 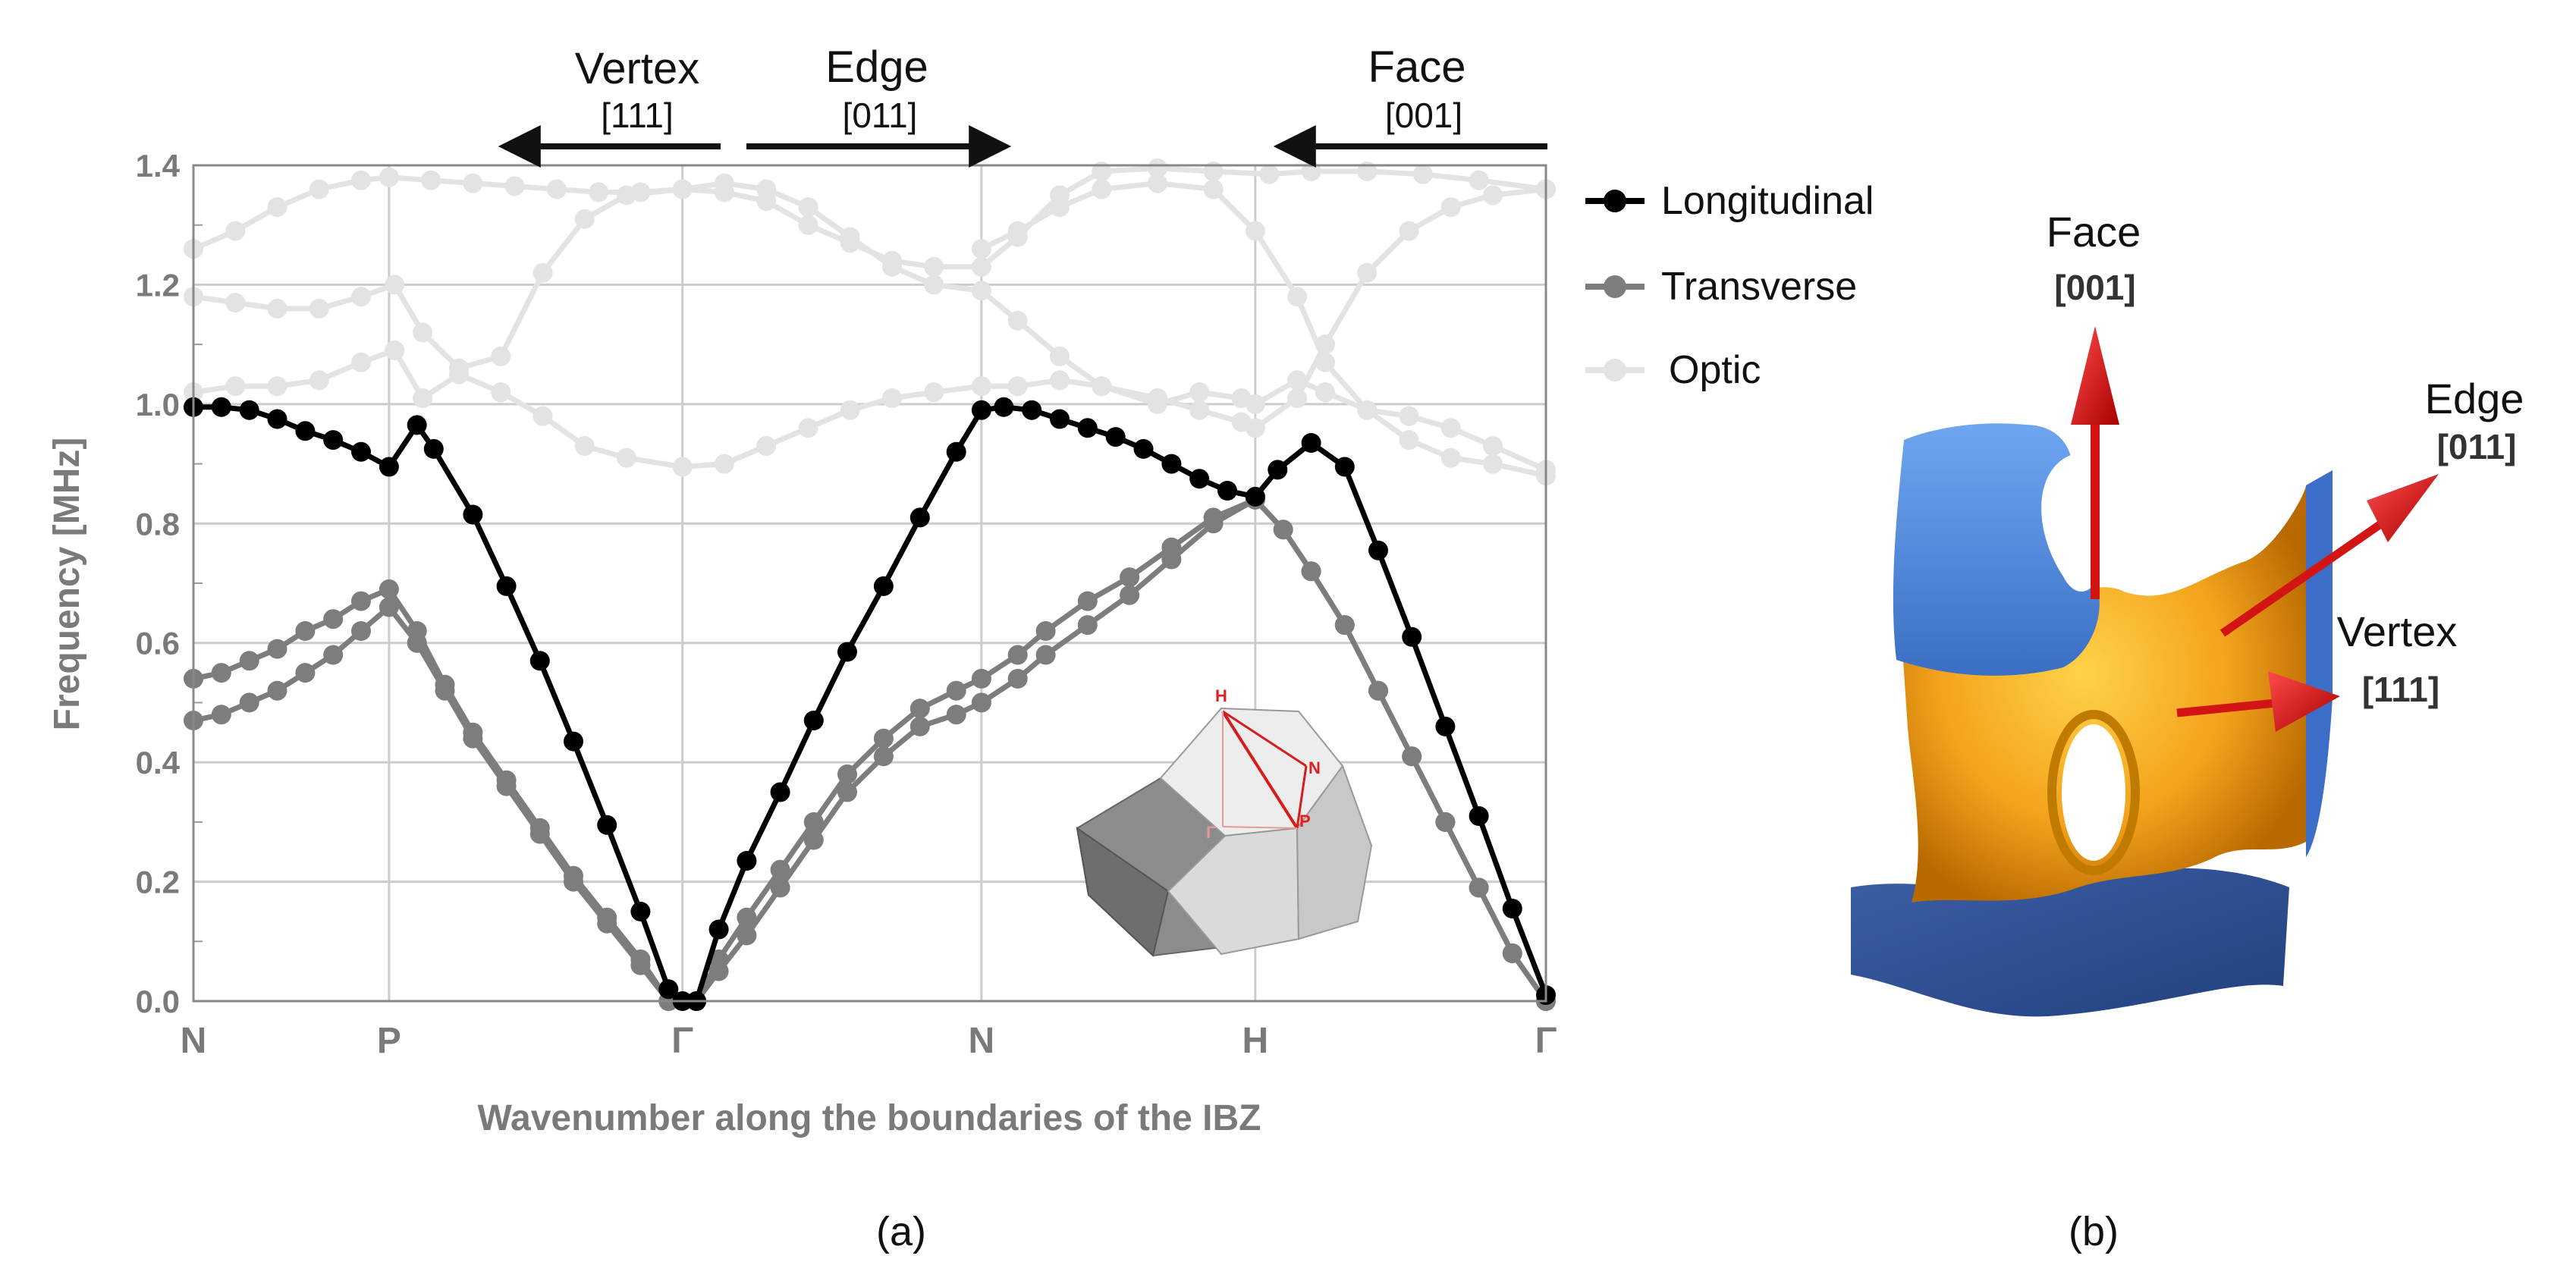 What do you see at coordinates (158, 583) in the screenshot?
I see `y-tick-labels: 0.0 0.2 0.4 0.6 0.8 1.0 1.2 1.4` at bounding box center [158, 583].